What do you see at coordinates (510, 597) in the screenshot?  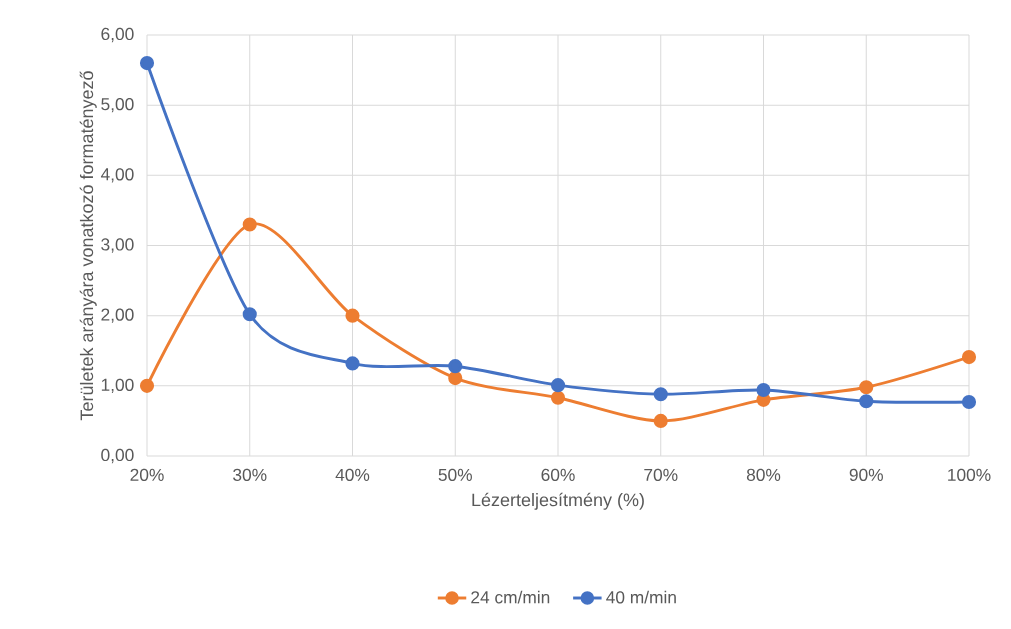 I see `legend-label: 24 cm/min` at bounding box center [510, 597].